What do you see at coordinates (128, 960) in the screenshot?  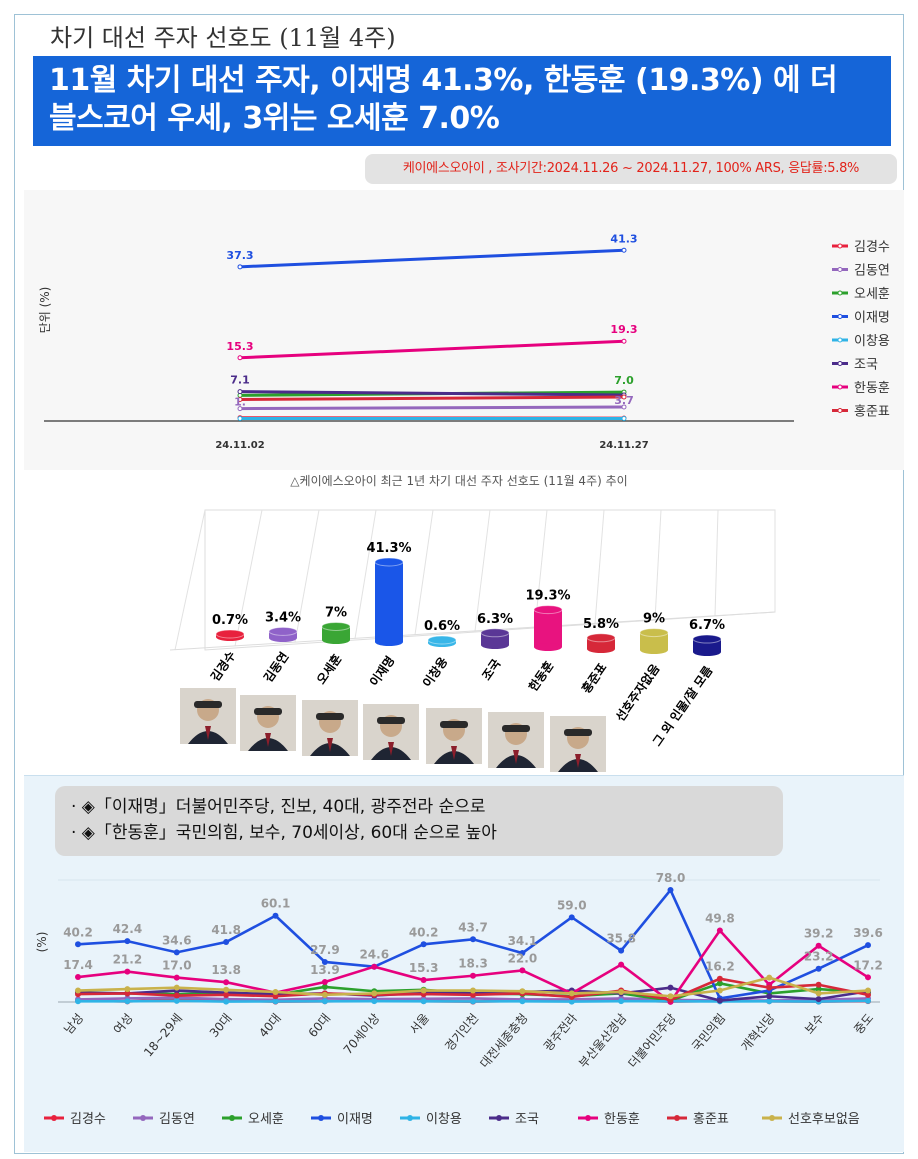 I see `data-label: 21.2` at bounding box center [128, 960].